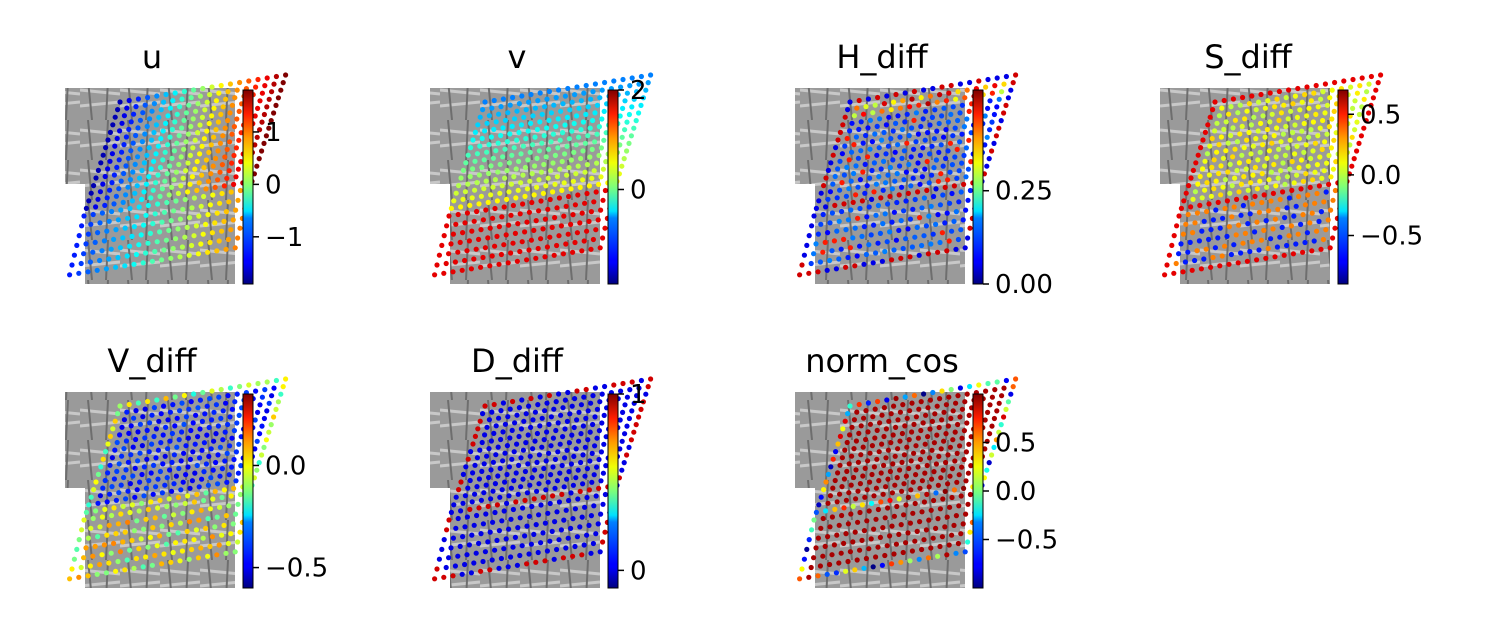 The image size is (1500, 625). Describe the element at coordinates (152, 361) in the screenshot. I see `panel-title: V_diff` at that location.